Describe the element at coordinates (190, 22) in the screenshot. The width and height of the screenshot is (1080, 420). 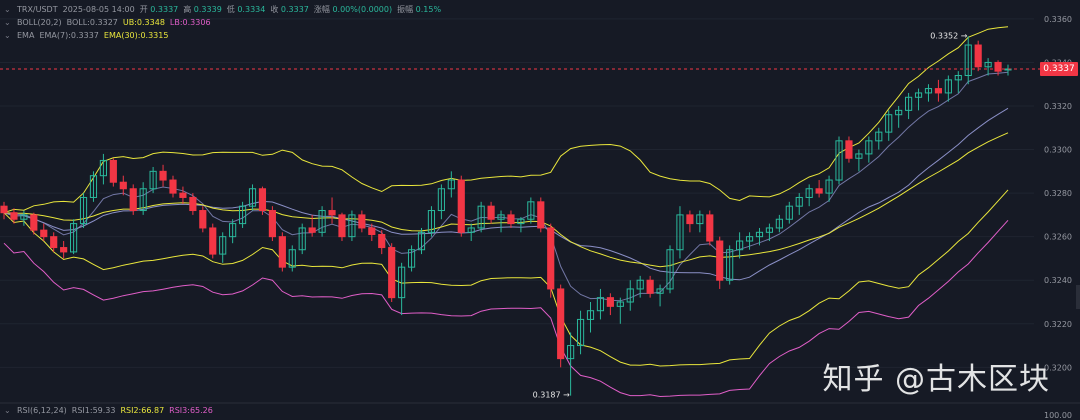
I see `boll-lb: LB:0.3306` at that location.